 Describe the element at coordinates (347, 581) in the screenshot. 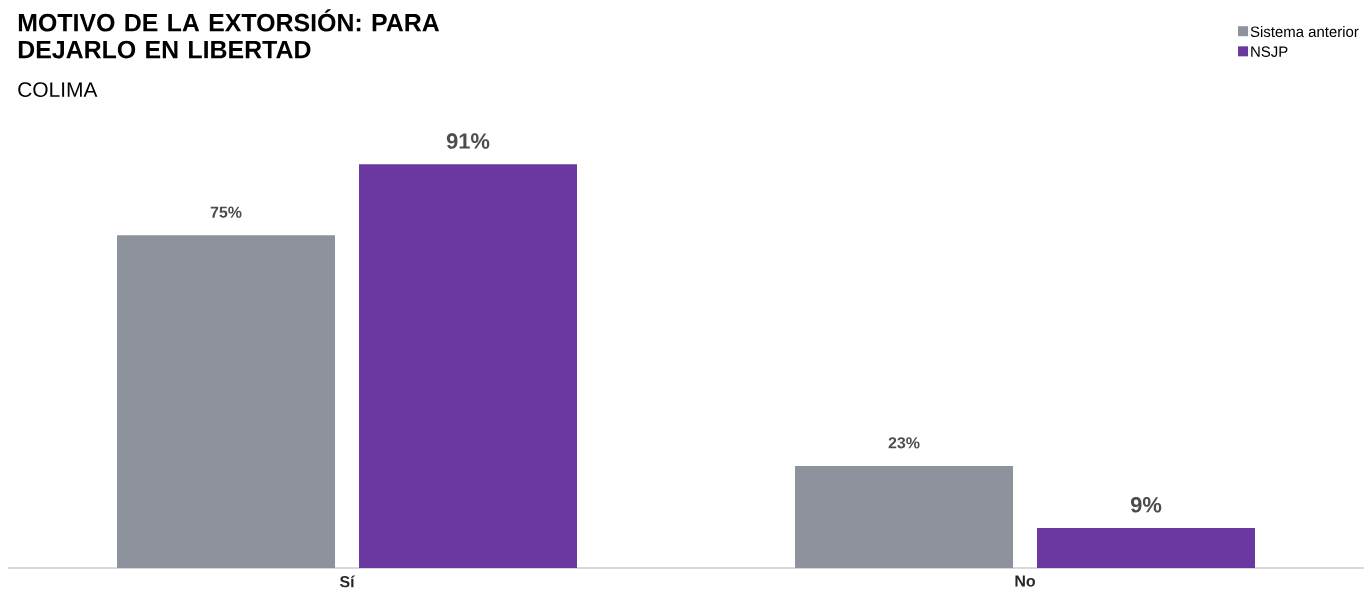

I see `x-tick-label: Sí` at that location.